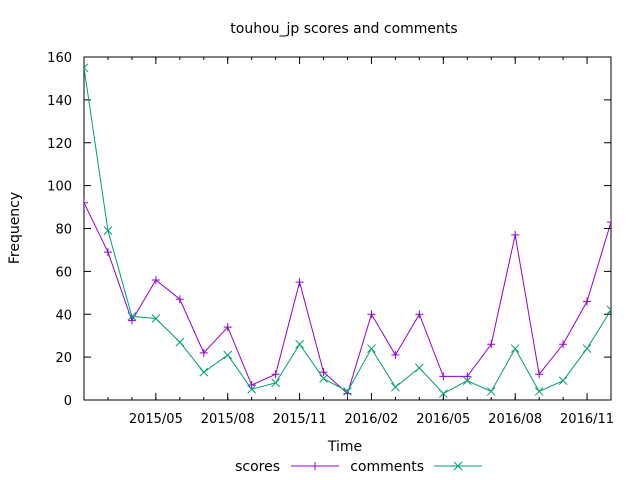 The height and width of the screenshot is (480, 640). Describe the element at coordinates (443, 419) in the screenshot. I see `x-tick-label: 2016/05` at that location.